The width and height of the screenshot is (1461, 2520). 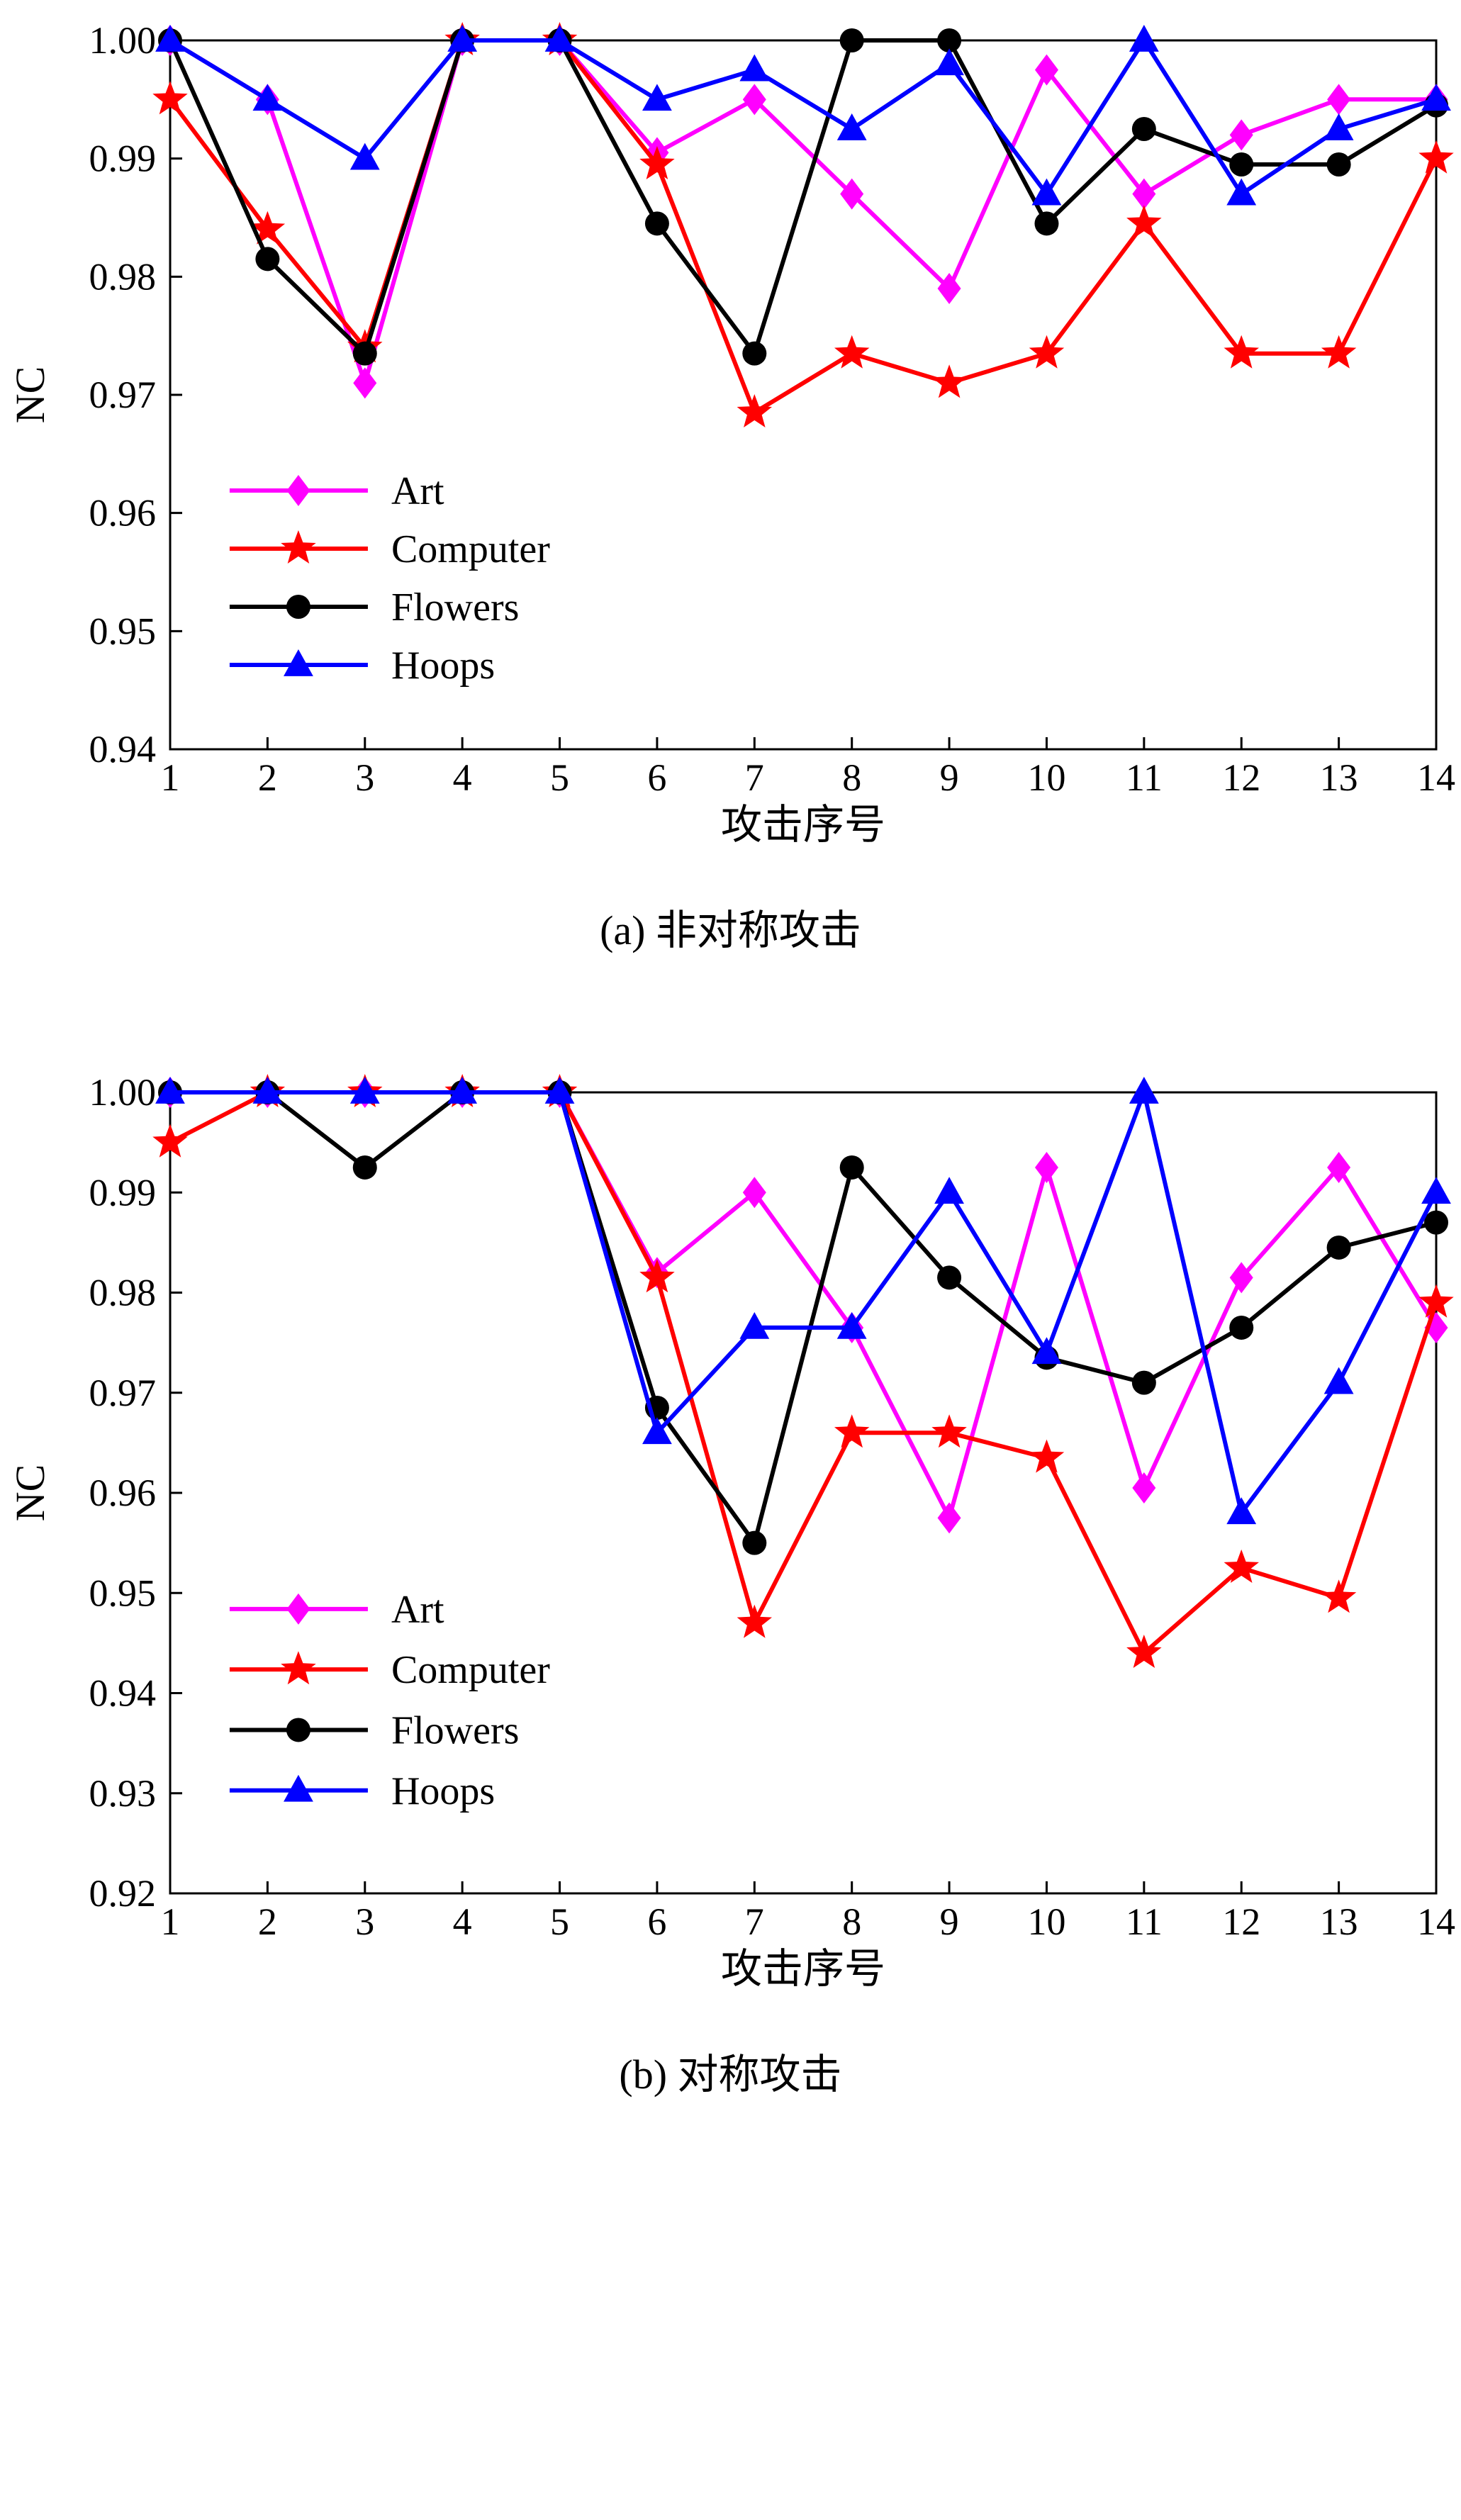 I want to click on series-computer, so click(x=803, y=225).